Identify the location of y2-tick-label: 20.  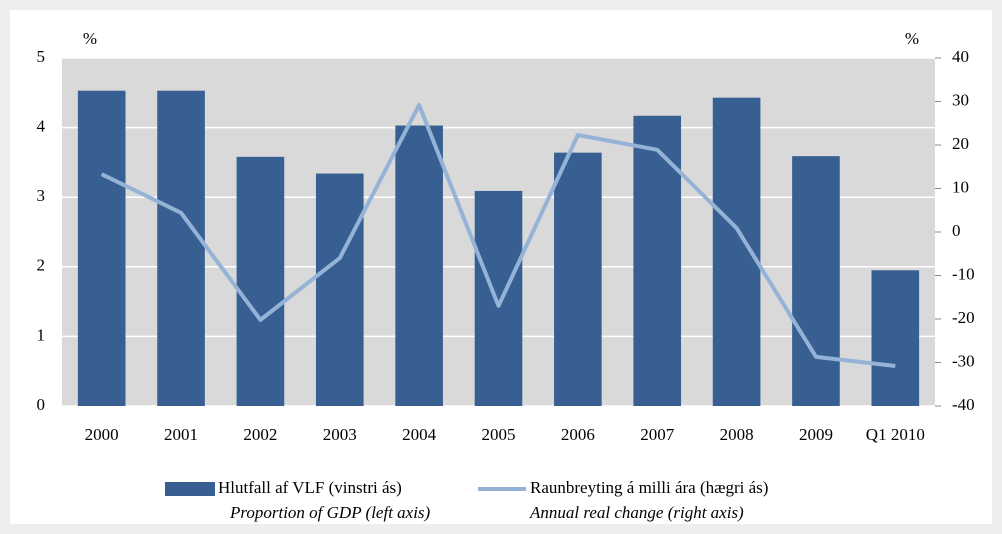
(960, 143).